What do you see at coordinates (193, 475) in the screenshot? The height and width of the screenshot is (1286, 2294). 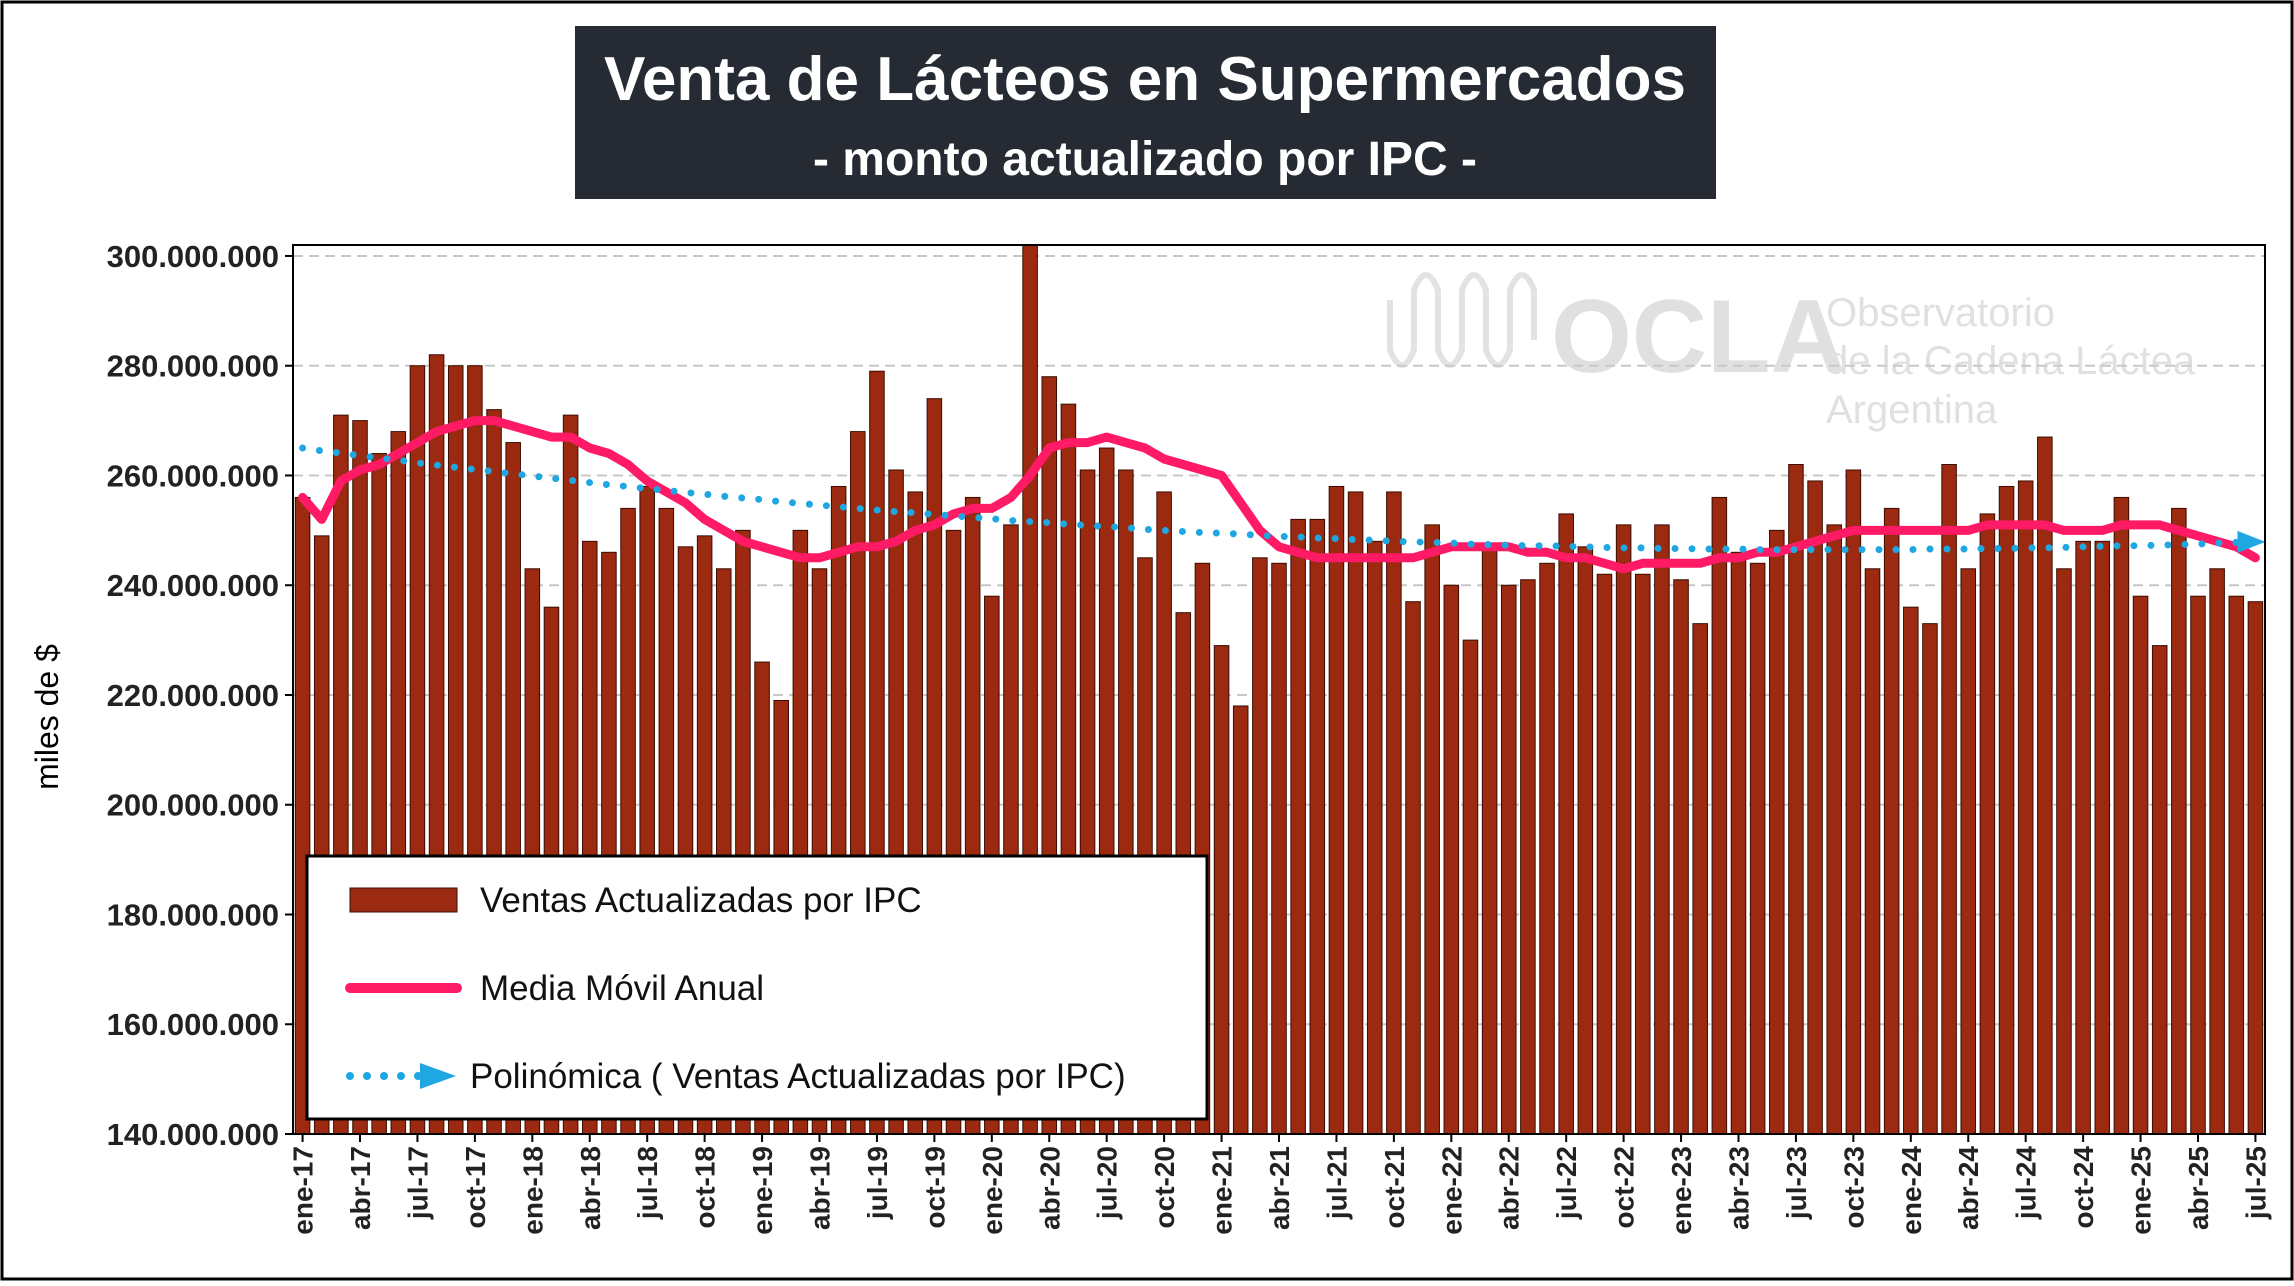 I see `y-tick-label: 260.000.000` at bounding box center [193, 475].